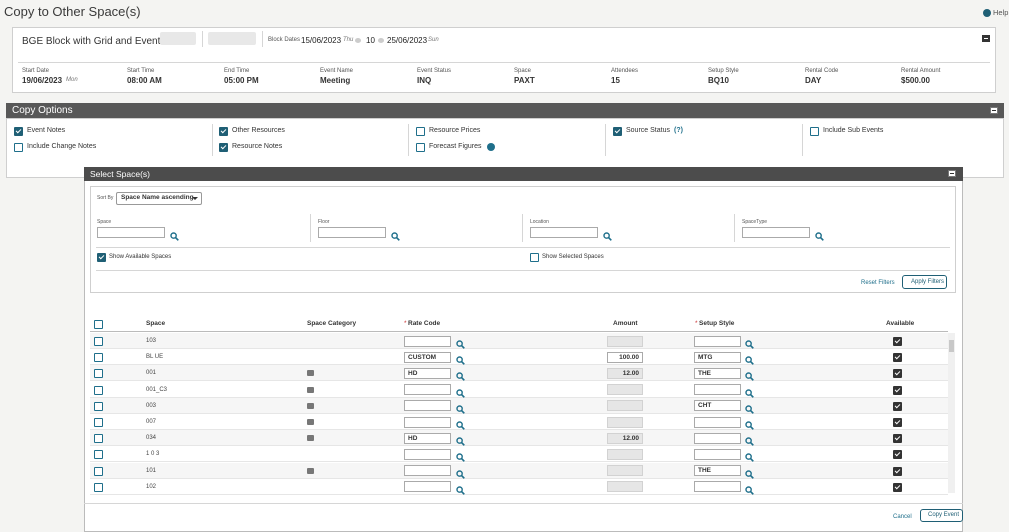 The height and width of the screenshot is (532, 1009). Describe the element at coordinates (717, 357) in the screenshot. I see `setup-style-input: MTG` at that location.